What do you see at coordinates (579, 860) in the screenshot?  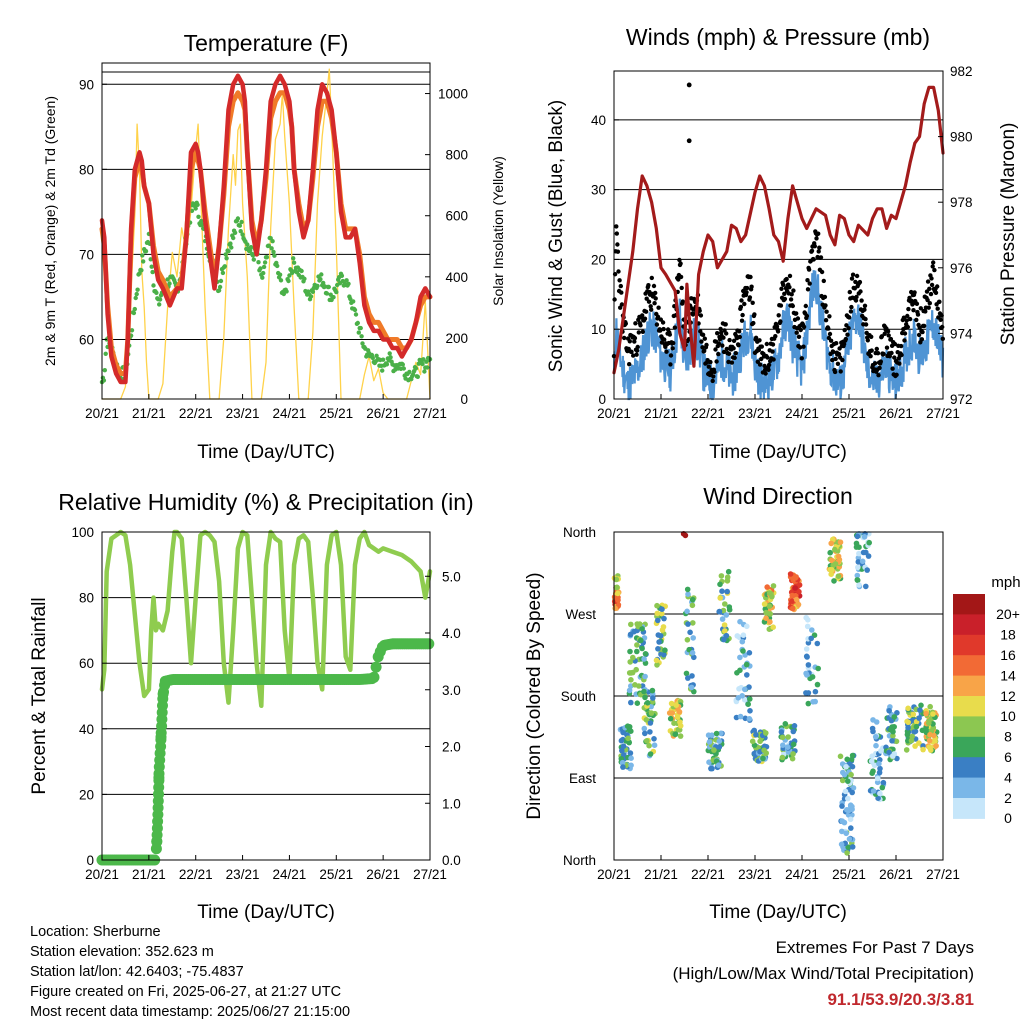 I see `y-tick-label: North` at bounding box center [579, 860].